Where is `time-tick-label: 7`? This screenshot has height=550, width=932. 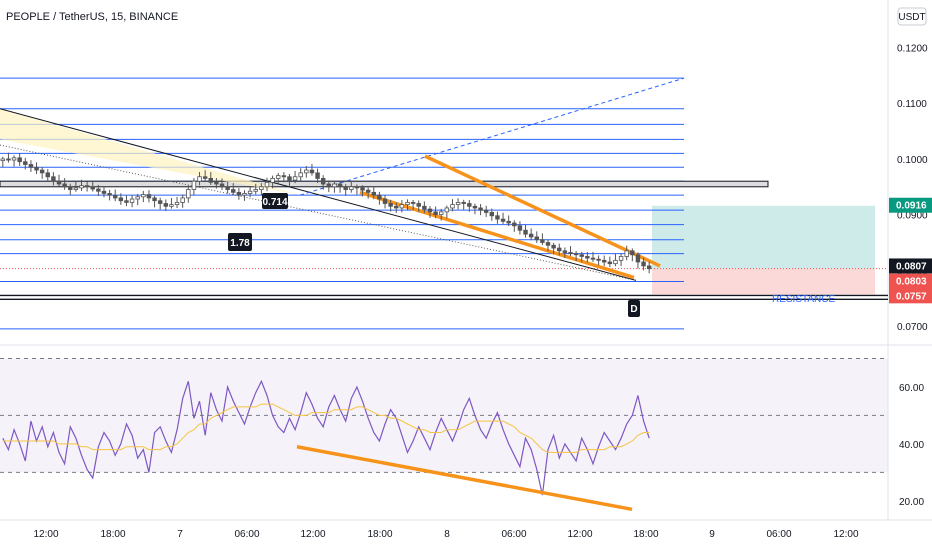
time-tick-label: 7 is located at coordinates (180, 534).